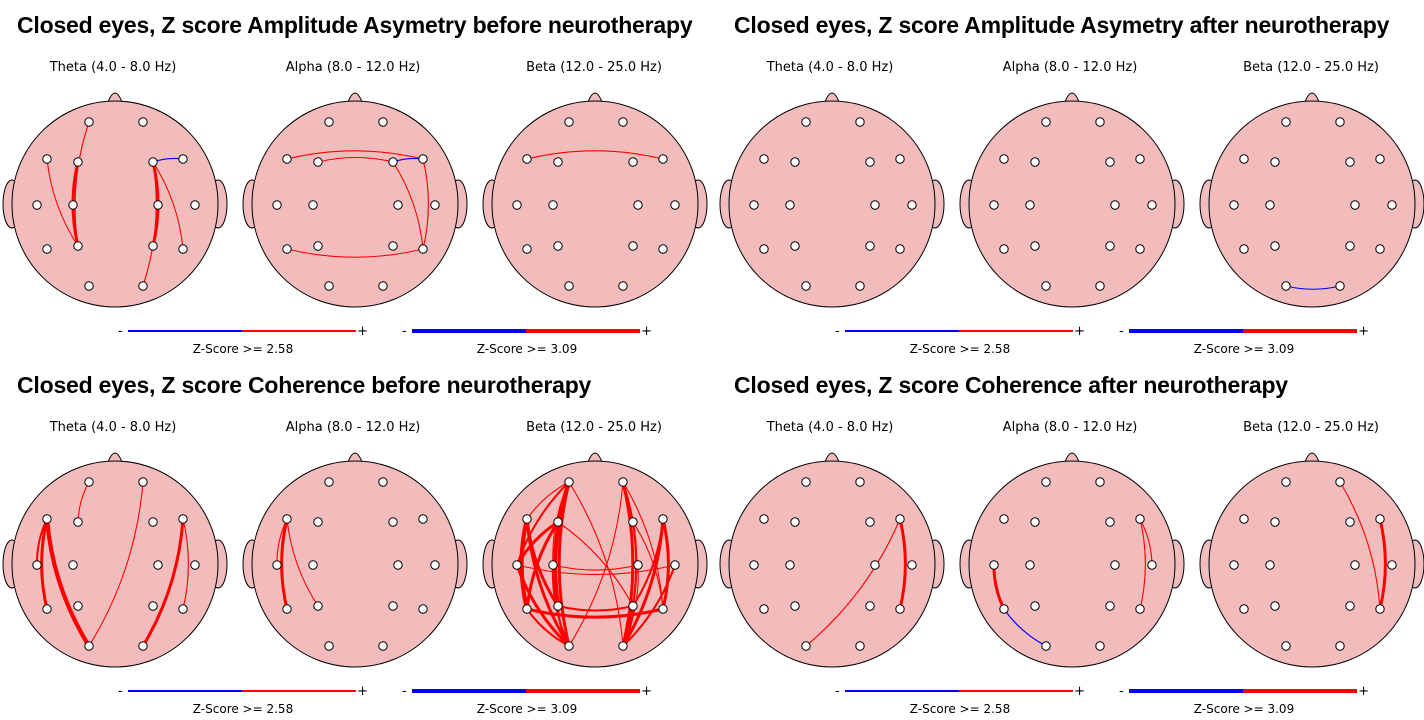  I want to click on electrode-f4, so click(393, 162).